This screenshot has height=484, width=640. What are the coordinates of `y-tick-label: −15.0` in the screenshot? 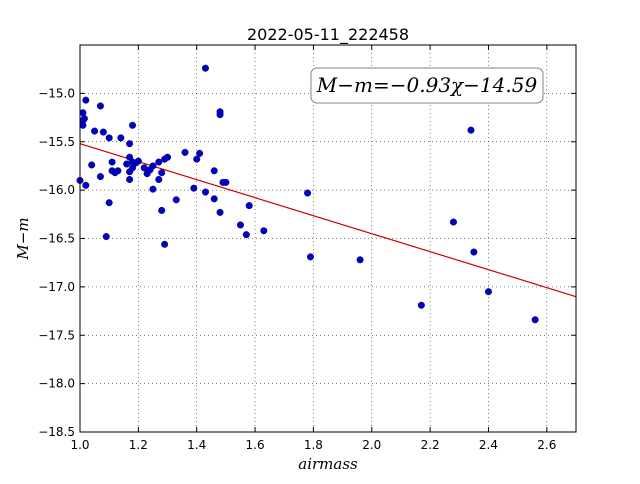 It's located at (56, 93).